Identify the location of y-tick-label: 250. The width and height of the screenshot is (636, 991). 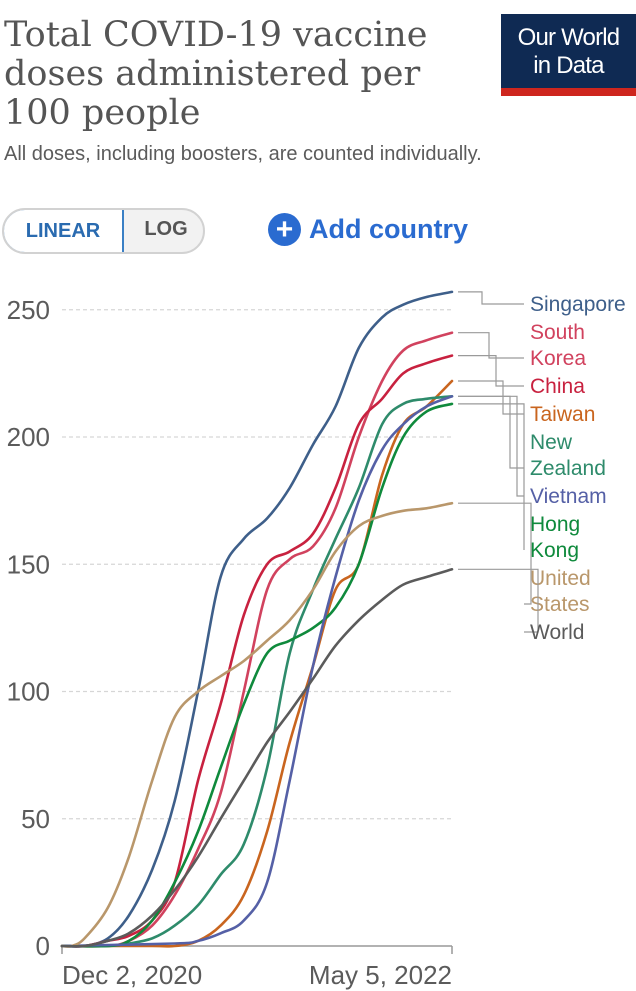
(28, 310).